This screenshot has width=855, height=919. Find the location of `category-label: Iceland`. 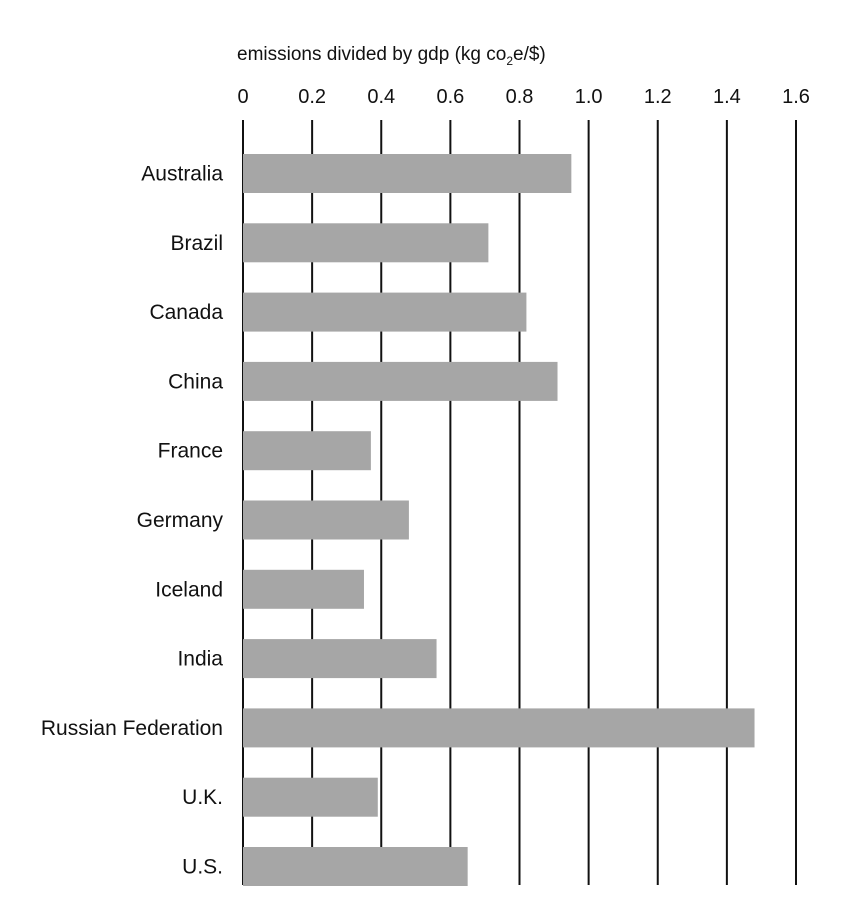

category-label: Iceland is located at coordinates (189, 589).